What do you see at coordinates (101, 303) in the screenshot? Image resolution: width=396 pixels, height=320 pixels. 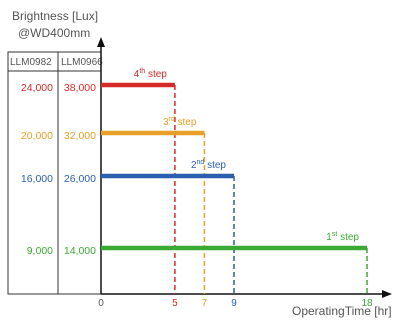 I see `x-tick-0: 0` at bounding box center [101, 303].